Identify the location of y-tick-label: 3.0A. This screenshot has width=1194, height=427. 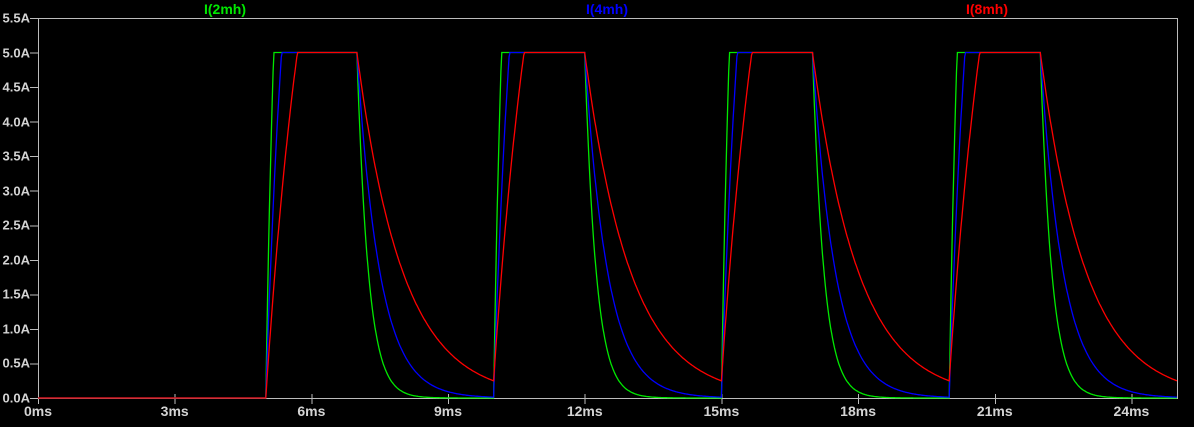
(16, 191).